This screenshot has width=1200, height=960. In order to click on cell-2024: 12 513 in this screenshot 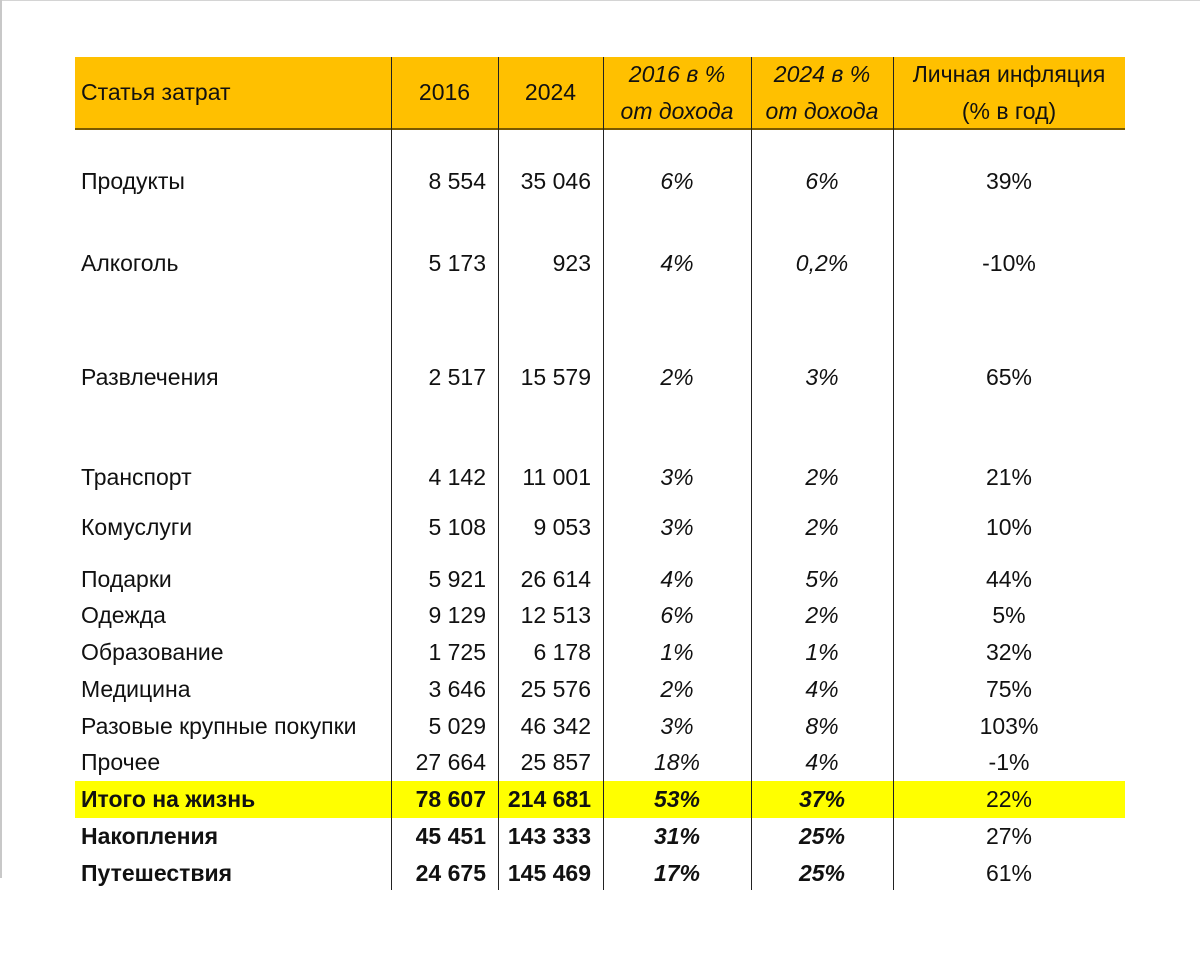, I will do `click(555, 615)`.